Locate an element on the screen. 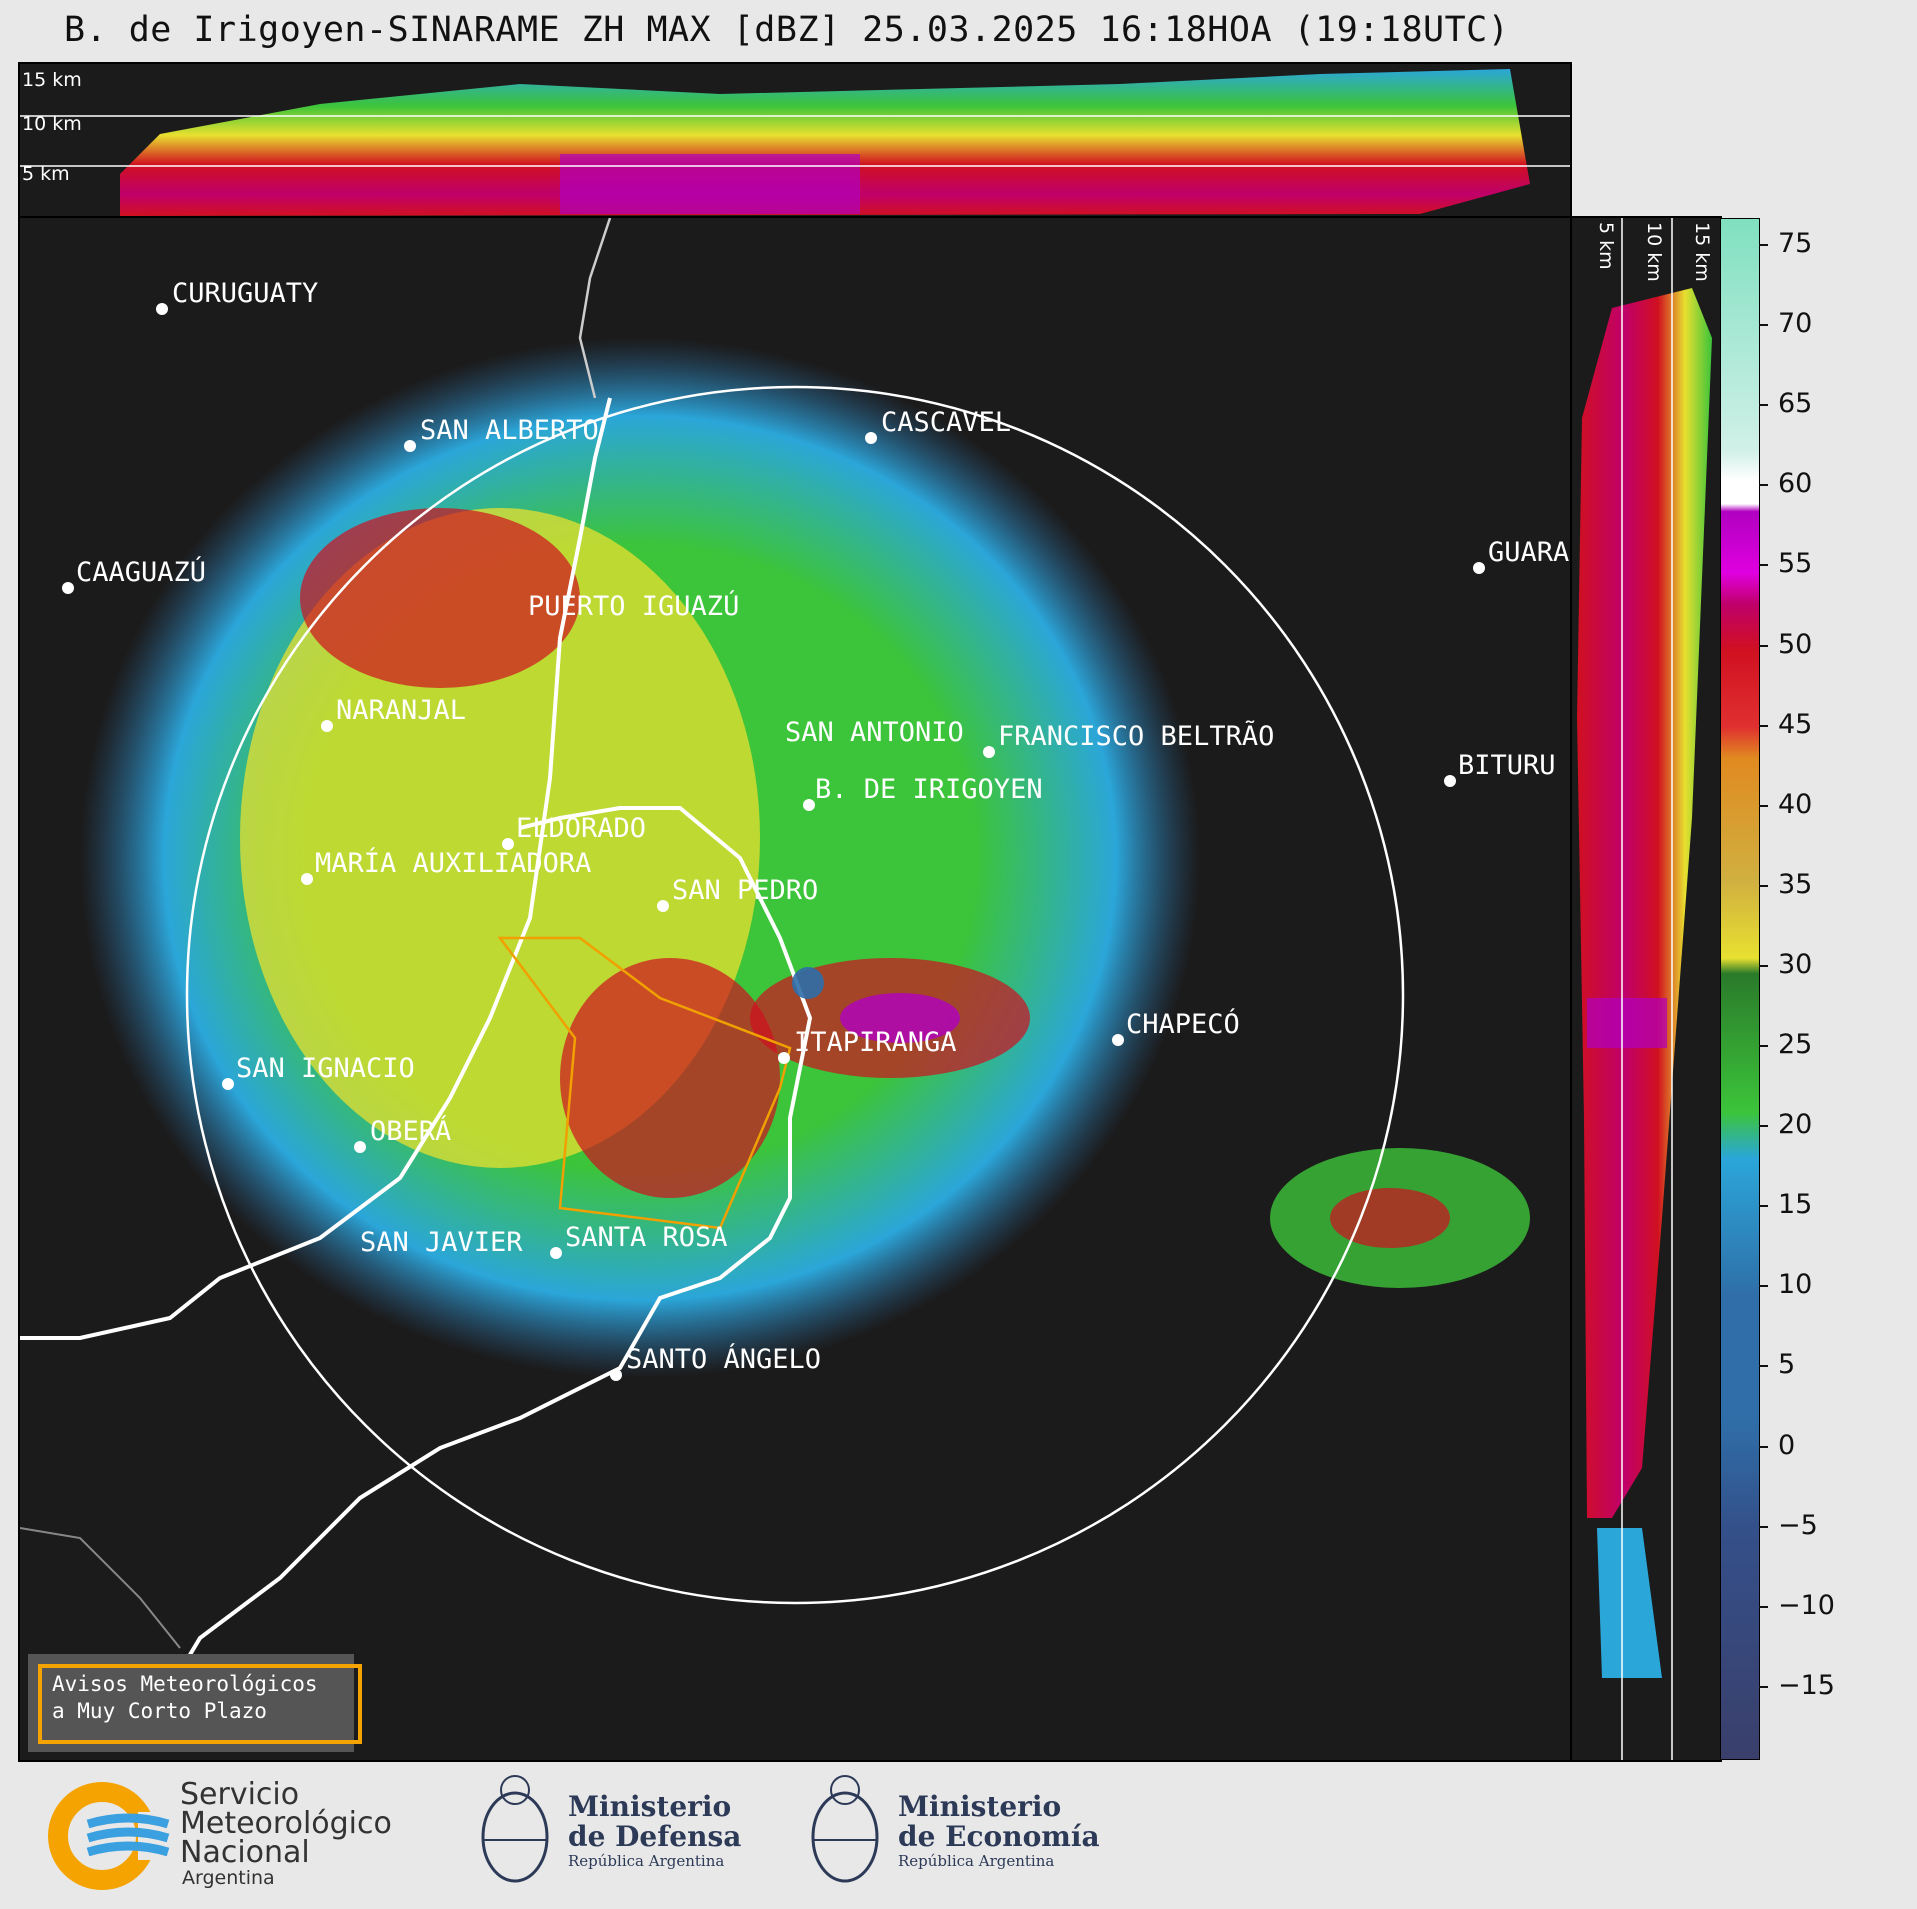 This screenshot has width=1917, height=1909. river-north is located at coordinates (595, 308).